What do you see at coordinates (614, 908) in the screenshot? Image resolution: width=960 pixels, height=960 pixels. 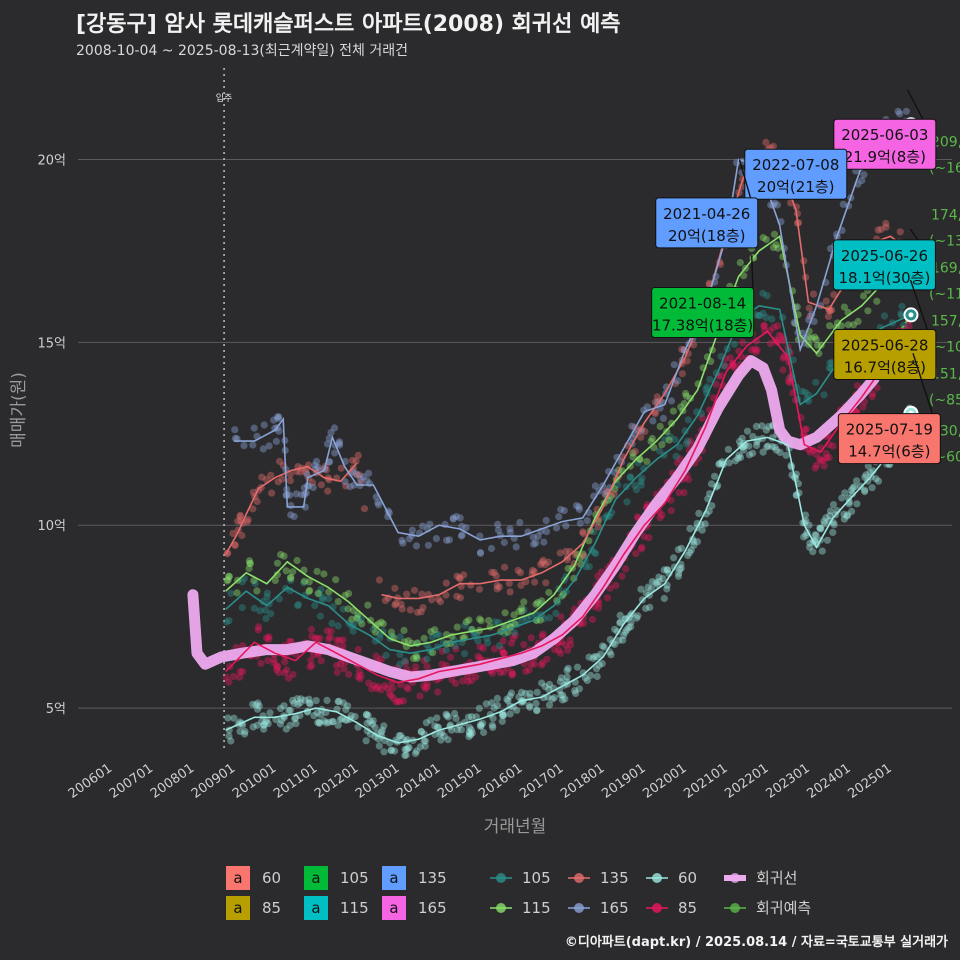 I see `legend-label: 165` at bounding box center [614, 908].